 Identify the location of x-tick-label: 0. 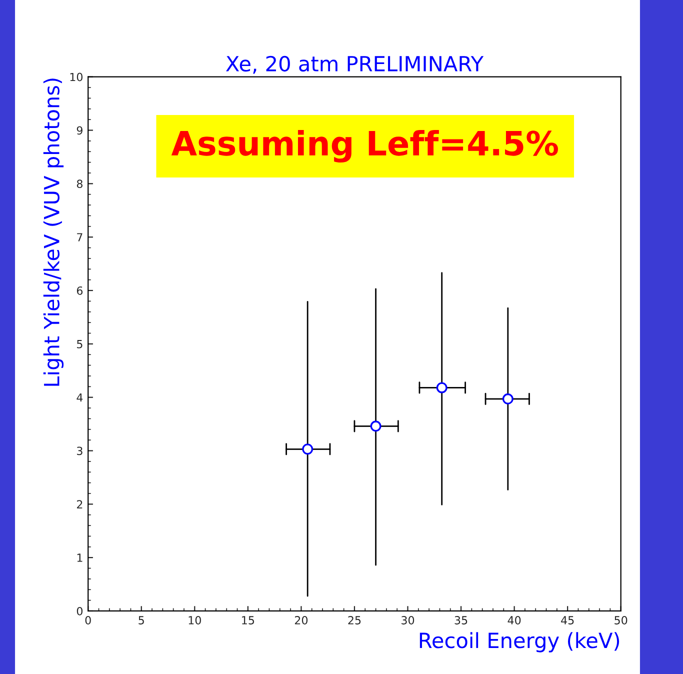
(88, 620).